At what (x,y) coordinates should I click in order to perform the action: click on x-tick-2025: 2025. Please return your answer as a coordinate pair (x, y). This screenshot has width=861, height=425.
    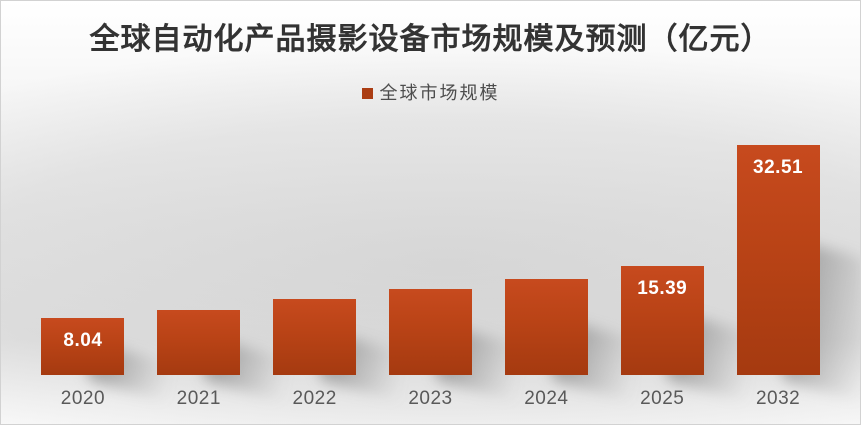
    Looking at the image, I should click on (662, 398).